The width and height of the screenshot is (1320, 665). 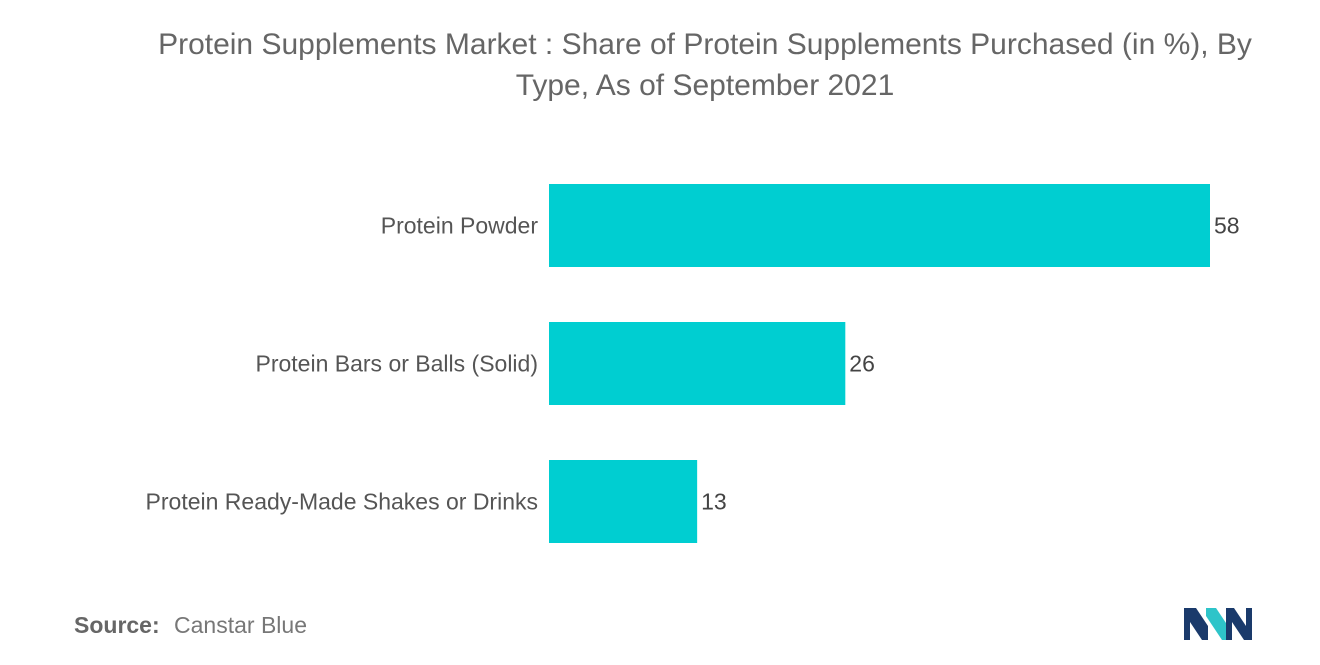 I want to click on data-label: 26, so click(x=862, y=364).